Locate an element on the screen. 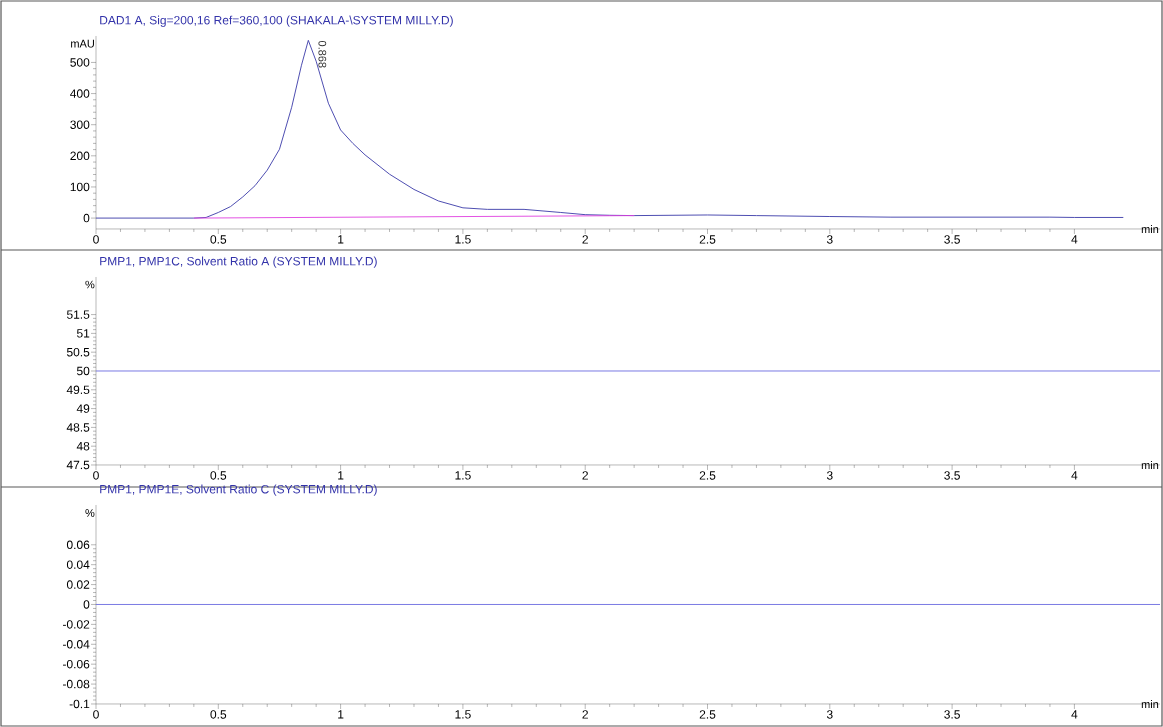  chart-title: PMP1, PMP1C, Solvent Ratio A (SYSTEM MILLY.D) is located at coordinates (238, 262).